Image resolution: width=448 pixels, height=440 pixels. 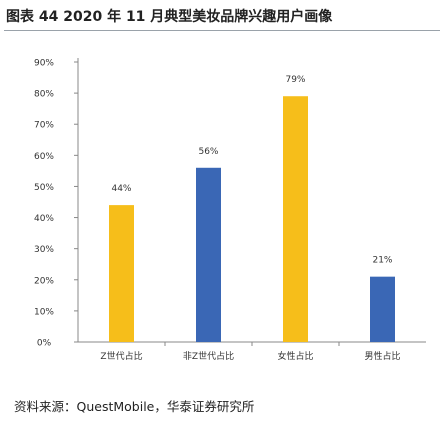 What do you see at coordinates (295, 80) in the screenshot?
I see `data-label: 79%` at bounding box center [295, 80].